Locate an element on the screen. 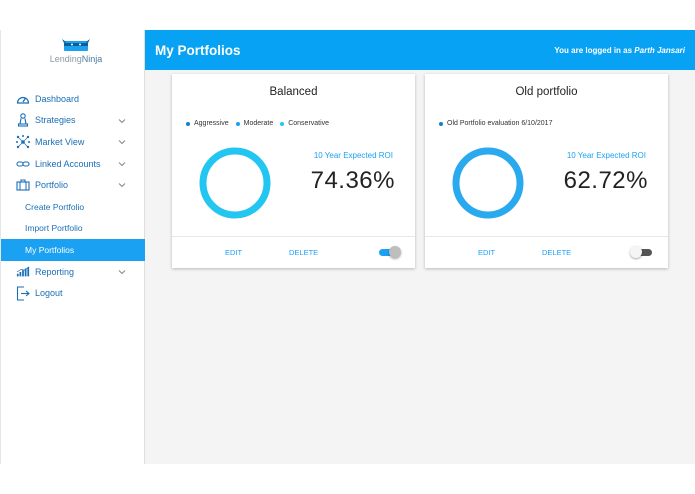  toggle-track is located at coordinates (642, 252).